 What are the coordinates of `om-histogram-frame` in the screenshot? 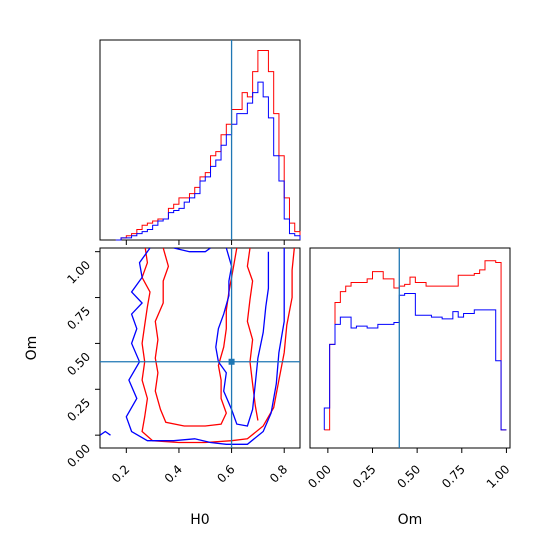 It's located at (410, 348).